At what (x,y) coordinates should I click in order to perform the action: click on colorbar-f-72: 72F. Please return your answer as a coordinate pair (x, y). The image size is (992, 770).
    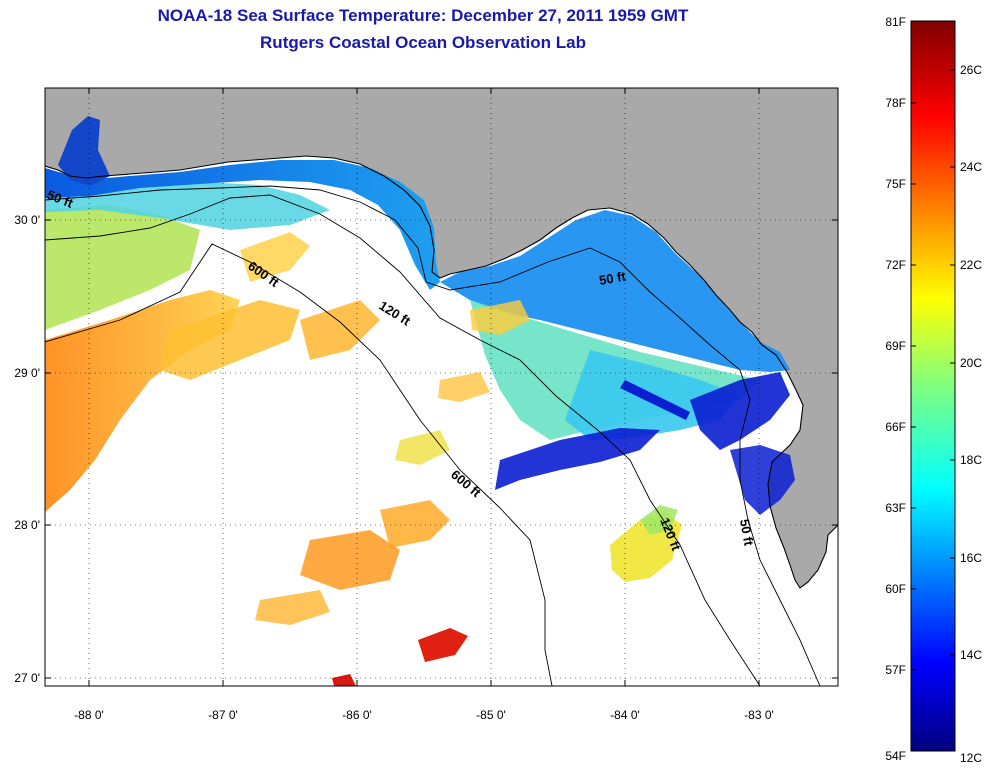
    Looking at the image, I should click on (895, 265).